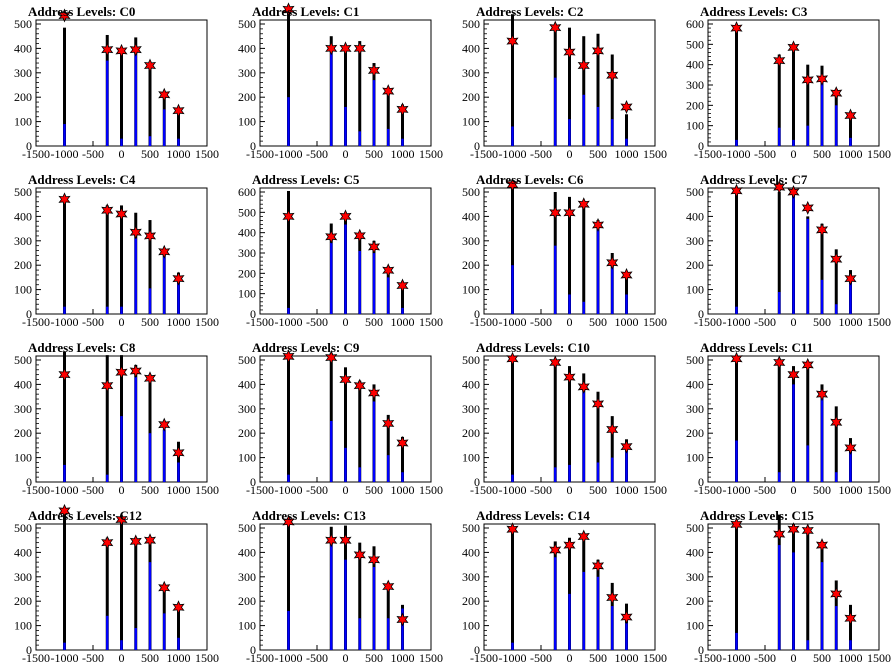  Describe the element at coordinates (754, 11) in the screenshot. I see `chart-title: Address Levels: C3` at that location.